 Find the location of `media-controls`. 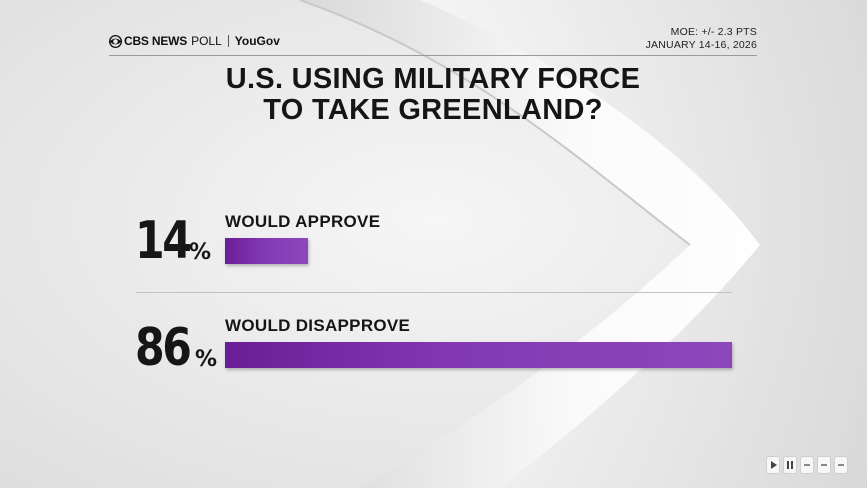

media-controls is located at coordinates (807, 465).